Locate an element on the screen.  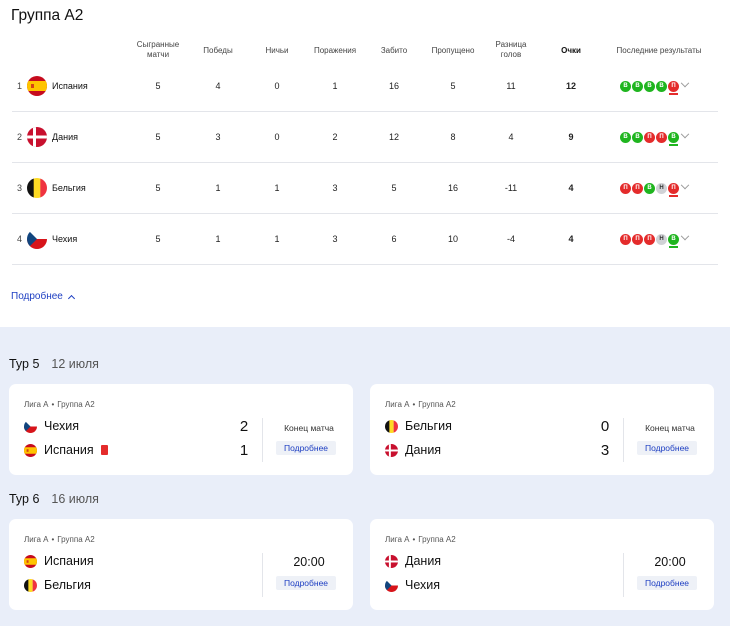
cell-losses: 1 is located at coordinates (335, 86).